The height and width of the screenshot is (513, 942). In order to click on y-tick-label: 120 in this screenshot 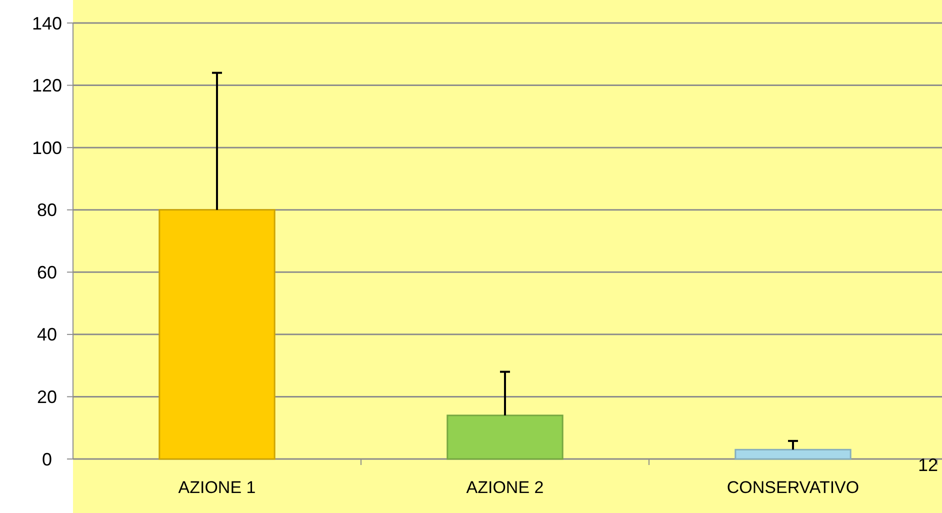, I will do `click(47, 86)`.